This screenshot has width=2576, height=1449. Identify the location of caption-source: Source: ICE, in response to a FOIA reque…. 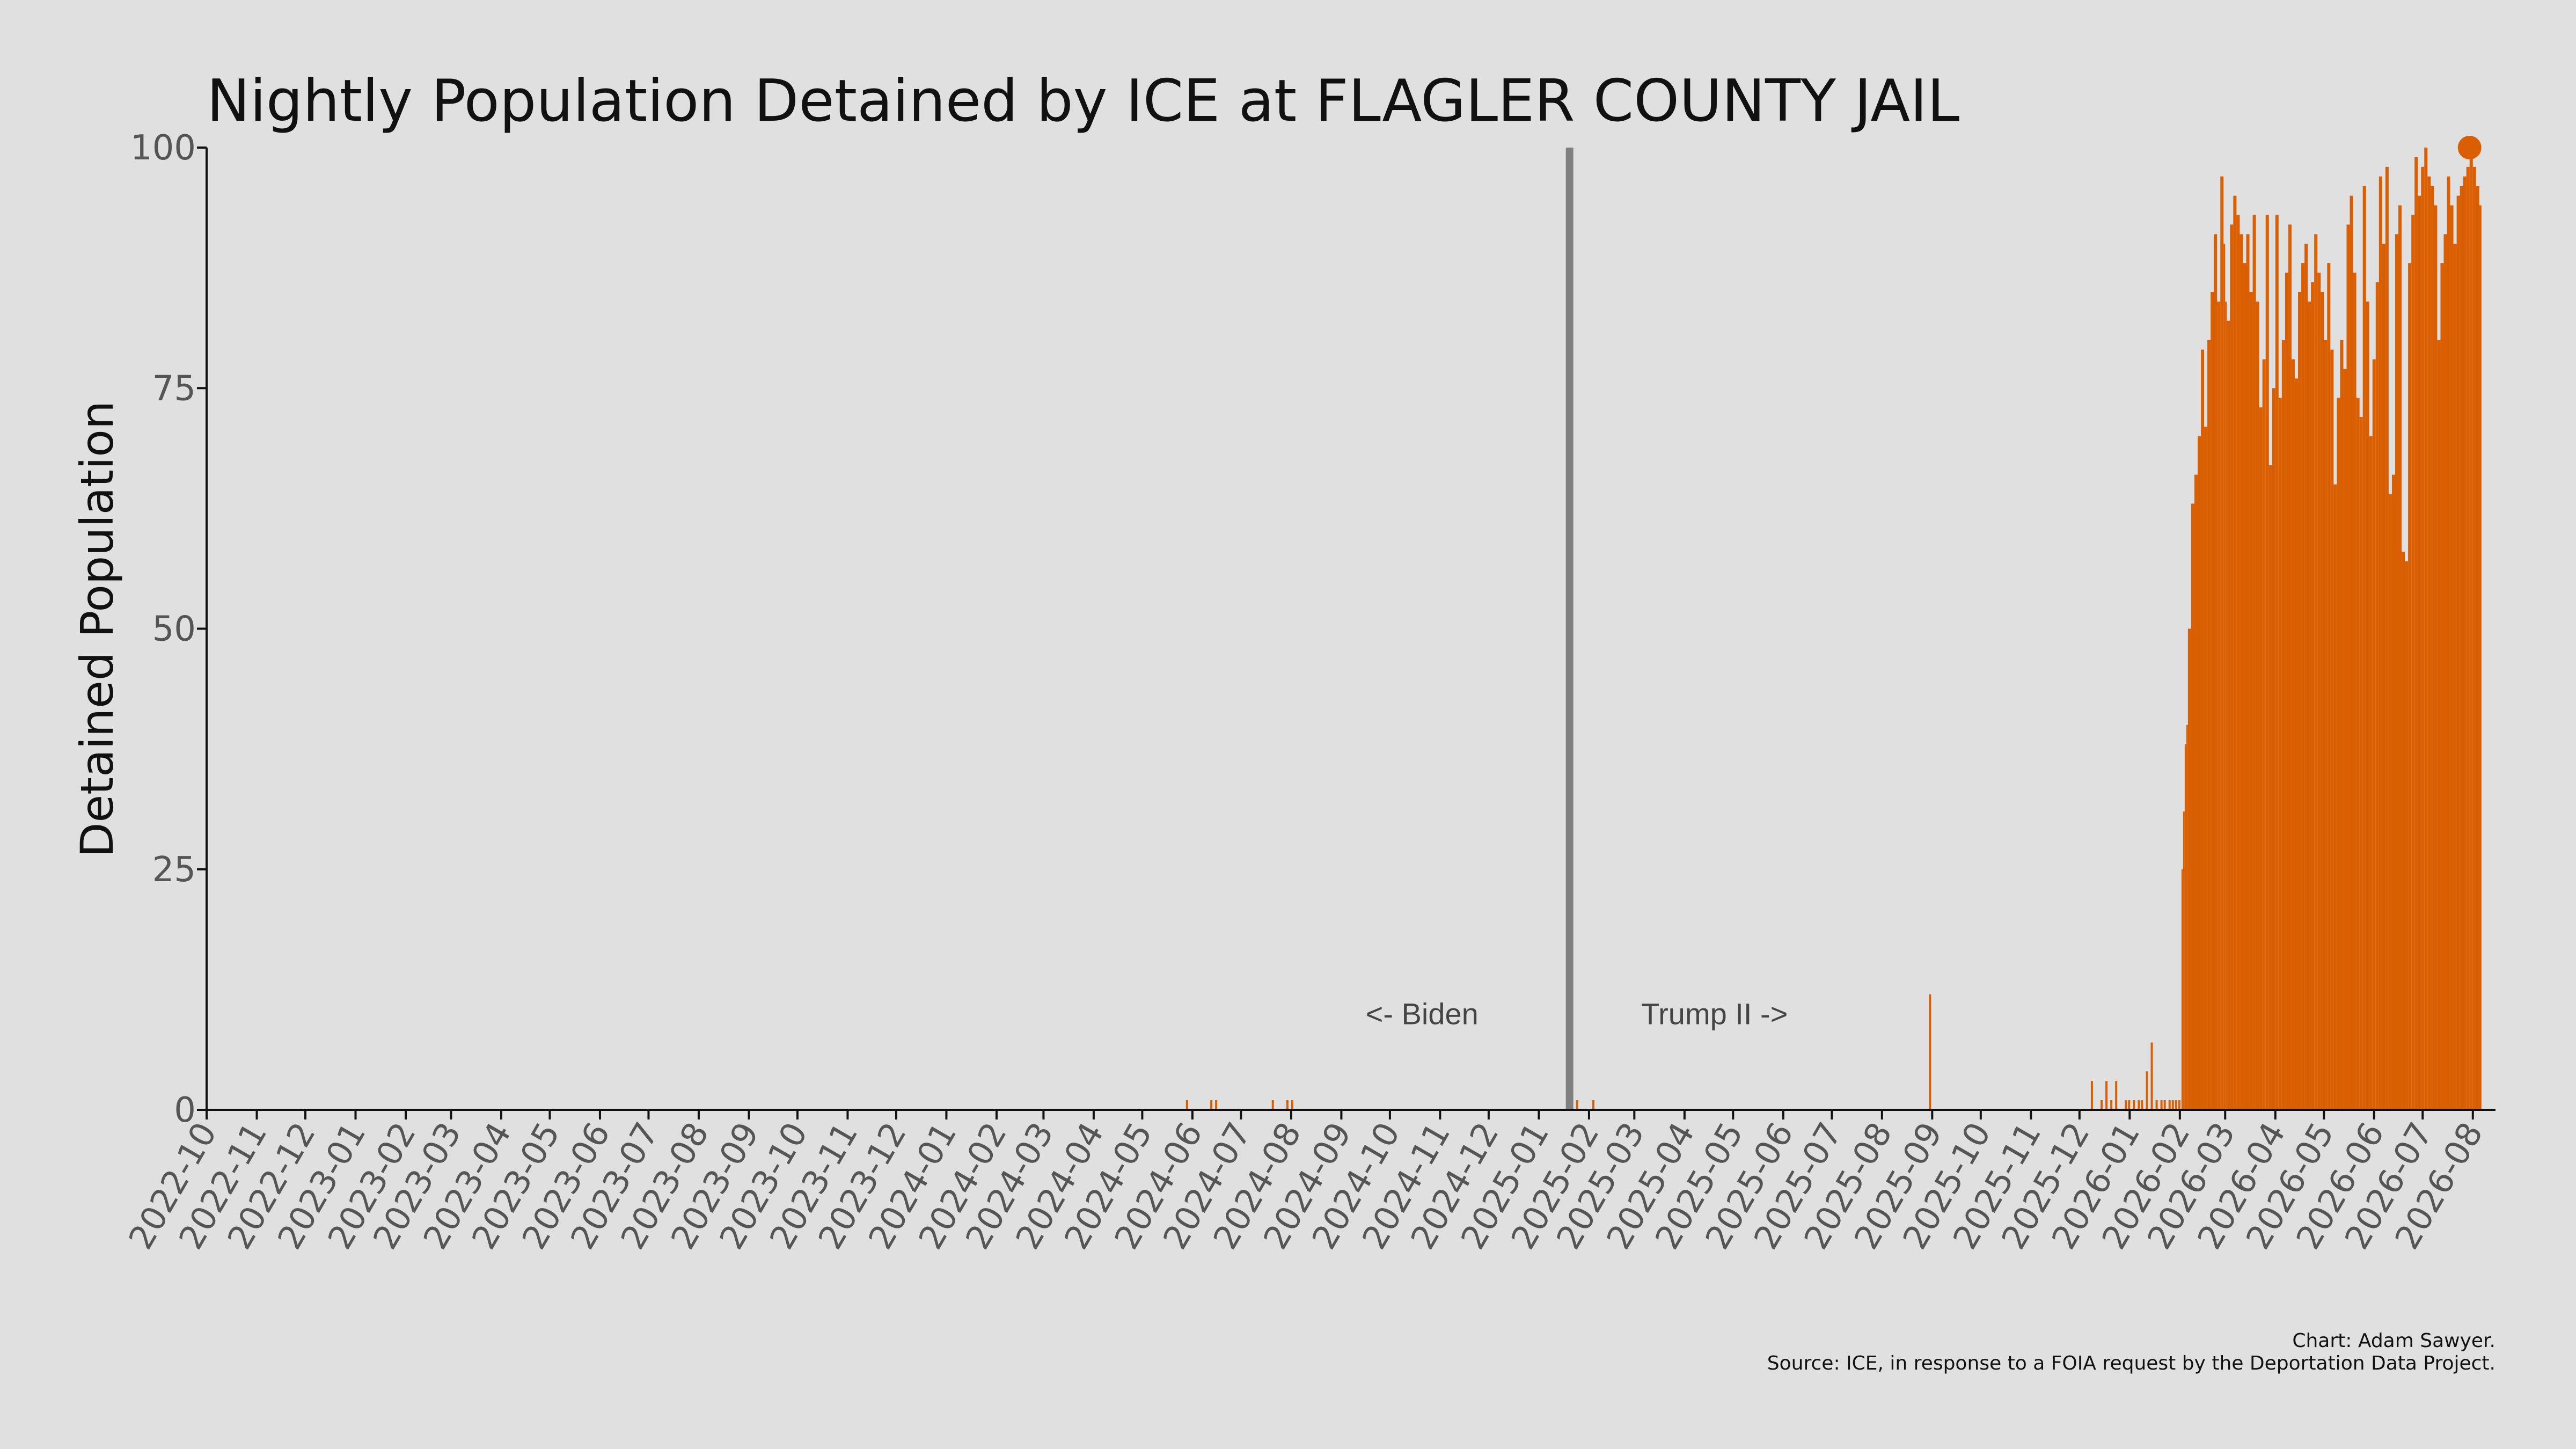
(2131, 1363).